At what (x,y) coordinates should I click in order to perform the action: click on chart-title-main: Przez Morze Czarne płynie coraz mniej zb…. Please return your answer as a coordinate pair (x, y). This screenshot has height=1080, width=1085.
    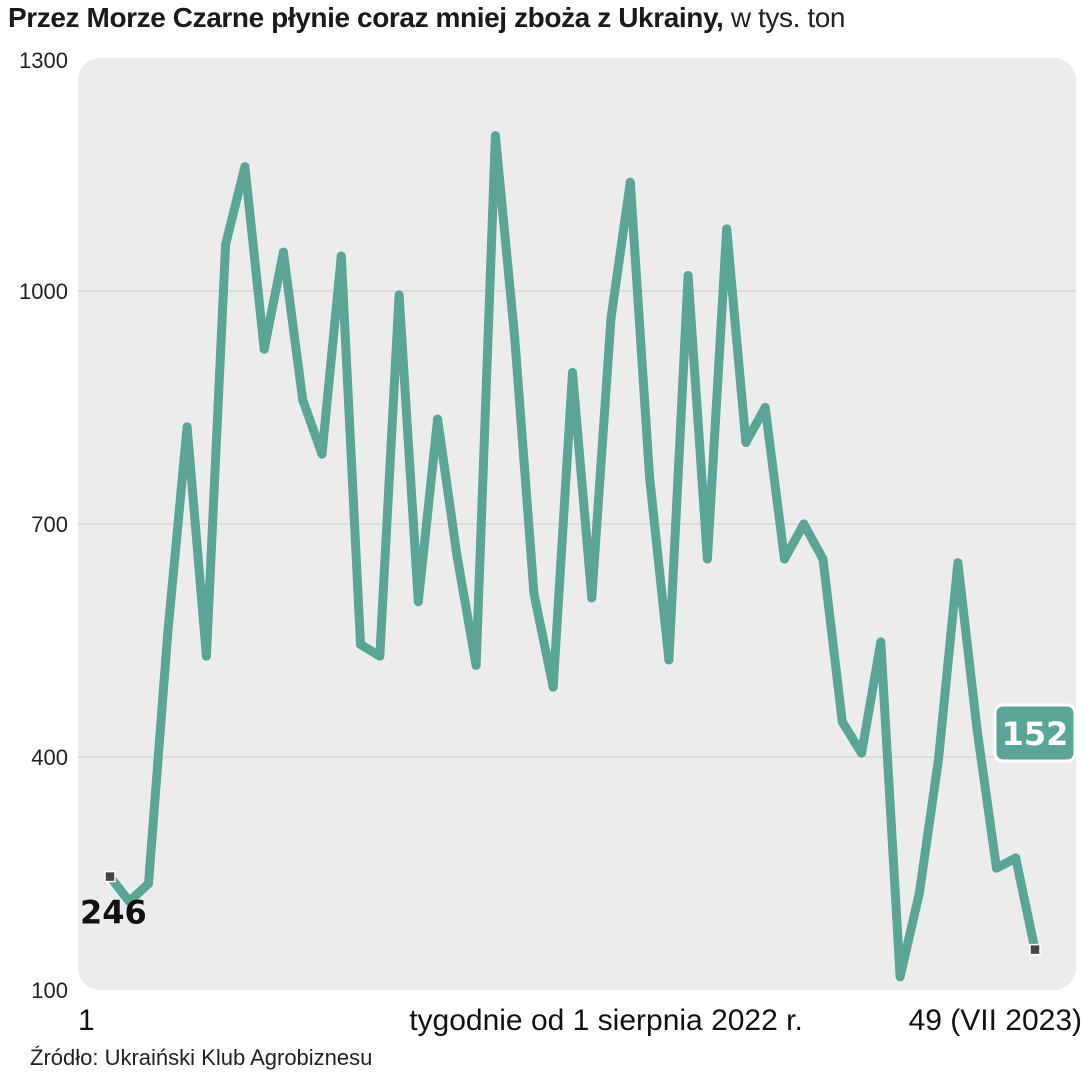
    Looking at the image, I should click on (366, 17).